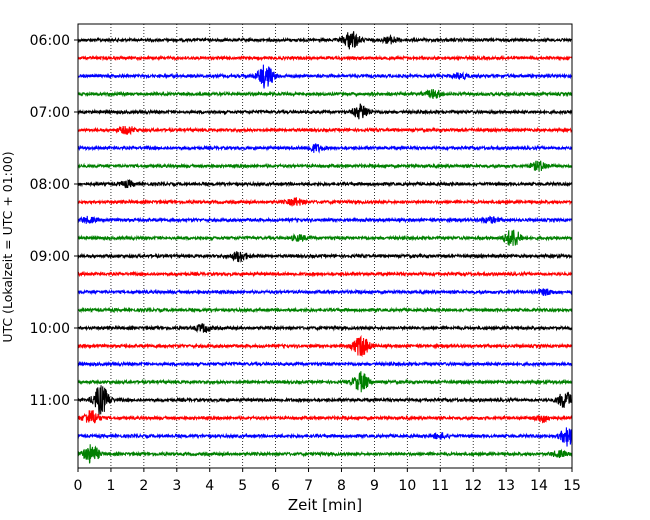  What do you see at coordinates (374, 486) in the screenshot?
I see `x-tick-label: 9` at bounding box center [374, 486].